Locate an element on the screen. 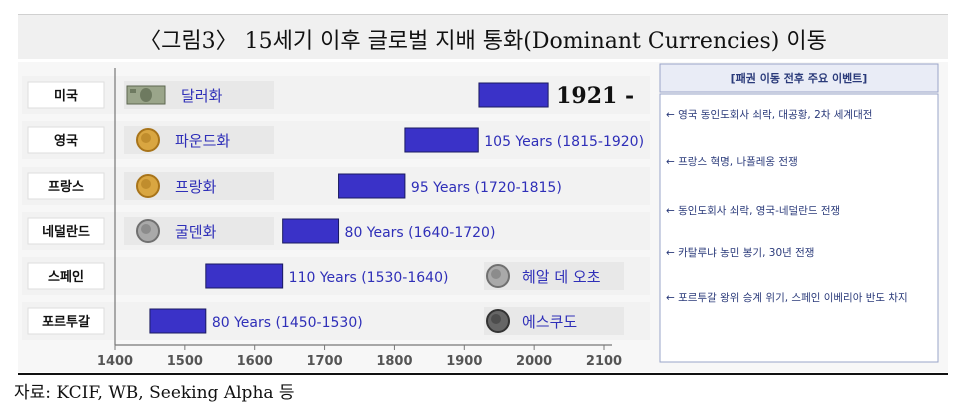 The image size is (965, 413). bar-label: 80 Years (1450-1530) is located at coordinates (287, 323).